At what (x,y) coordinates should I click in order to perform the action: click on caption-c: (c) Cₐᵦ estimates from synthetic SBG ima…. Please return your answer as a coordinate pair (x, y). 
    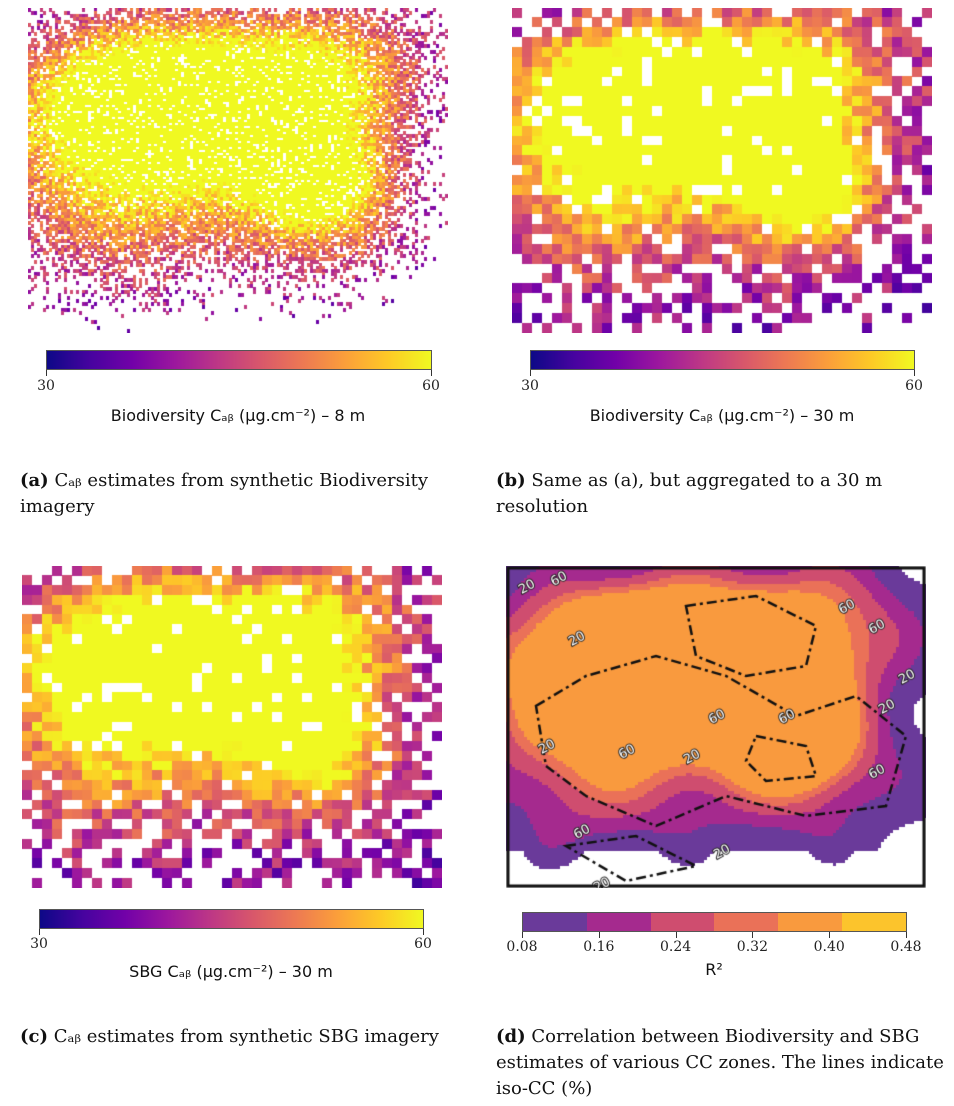
    Looking at the image, I should click on (245, 1037).